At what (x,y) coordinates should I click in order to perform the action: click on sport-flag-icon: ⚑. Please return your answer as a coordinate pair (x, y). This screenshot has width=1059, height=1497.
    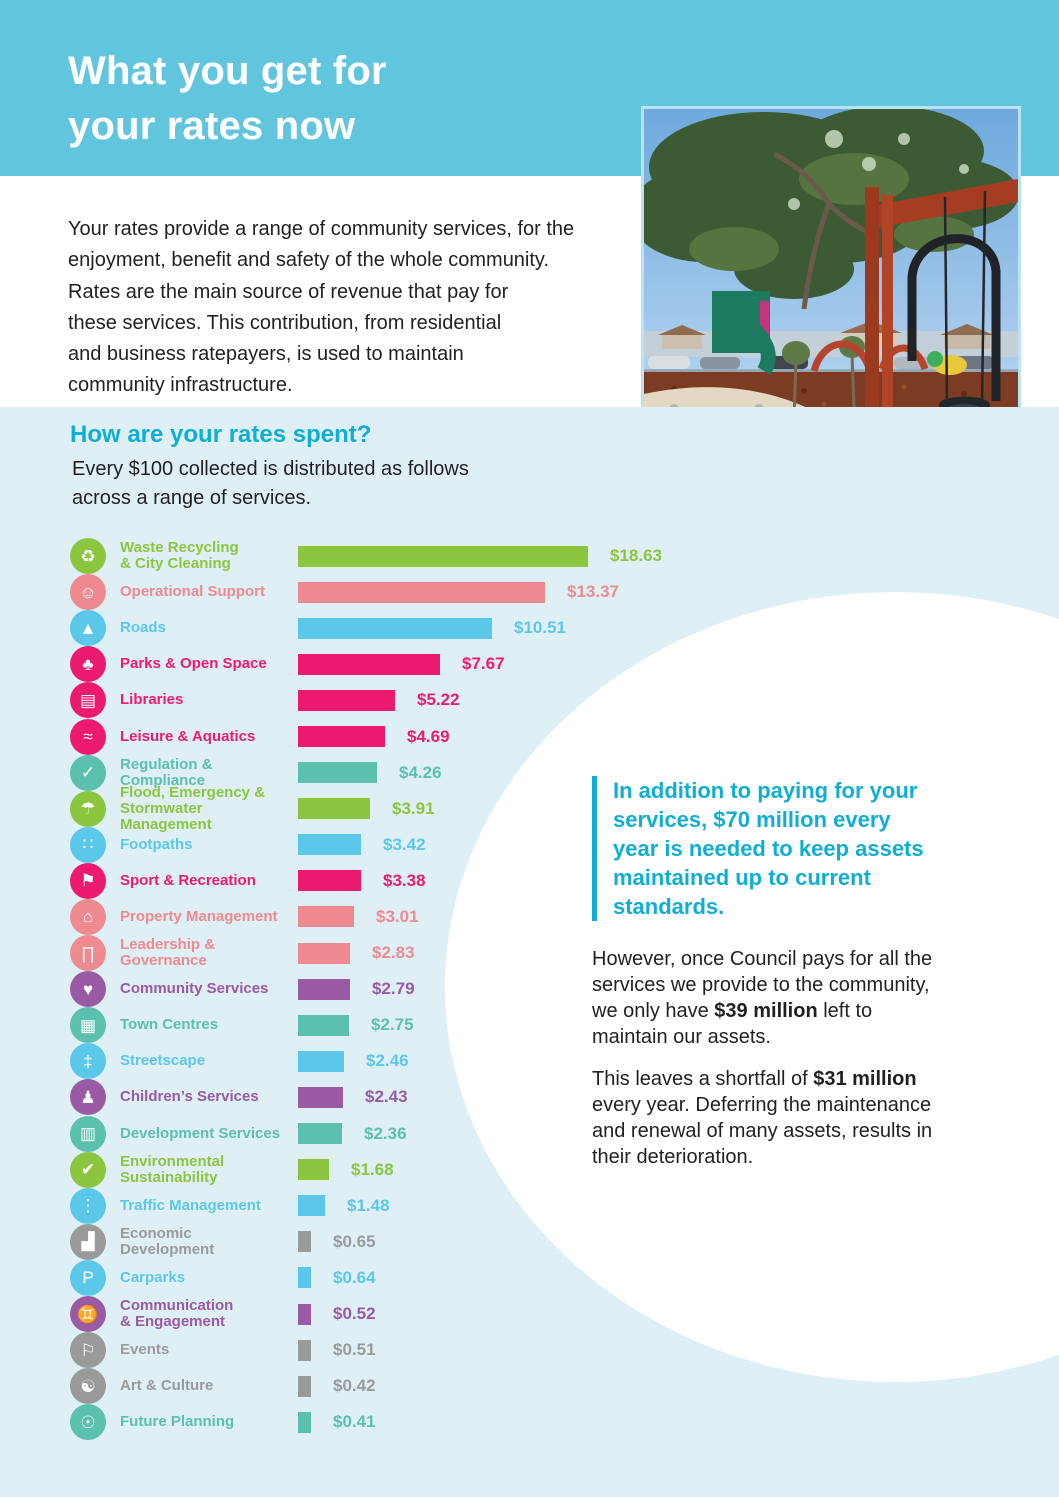
    Looking at the image, I should click on (88, 880).